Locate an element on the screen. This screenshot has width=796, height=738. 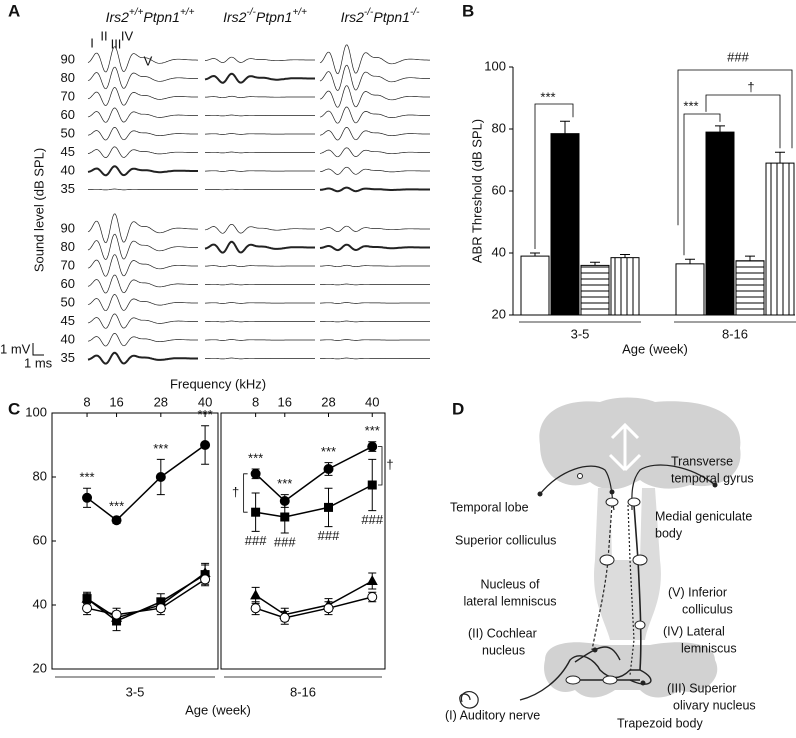
y-axis-label: ABR Threshold (dB SPL) is located at coordinates (476, 191).